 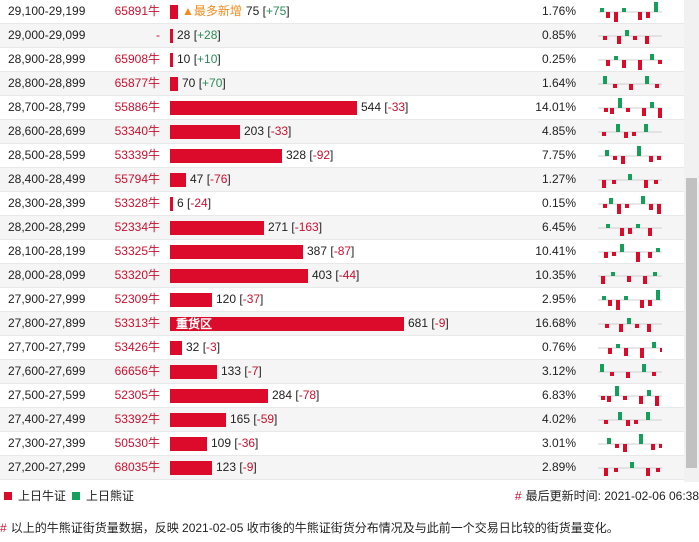 I want to click on table-row: 28,900-28,999 65908牛 10 [+10] 0.25%, so click(x=342, y=60).